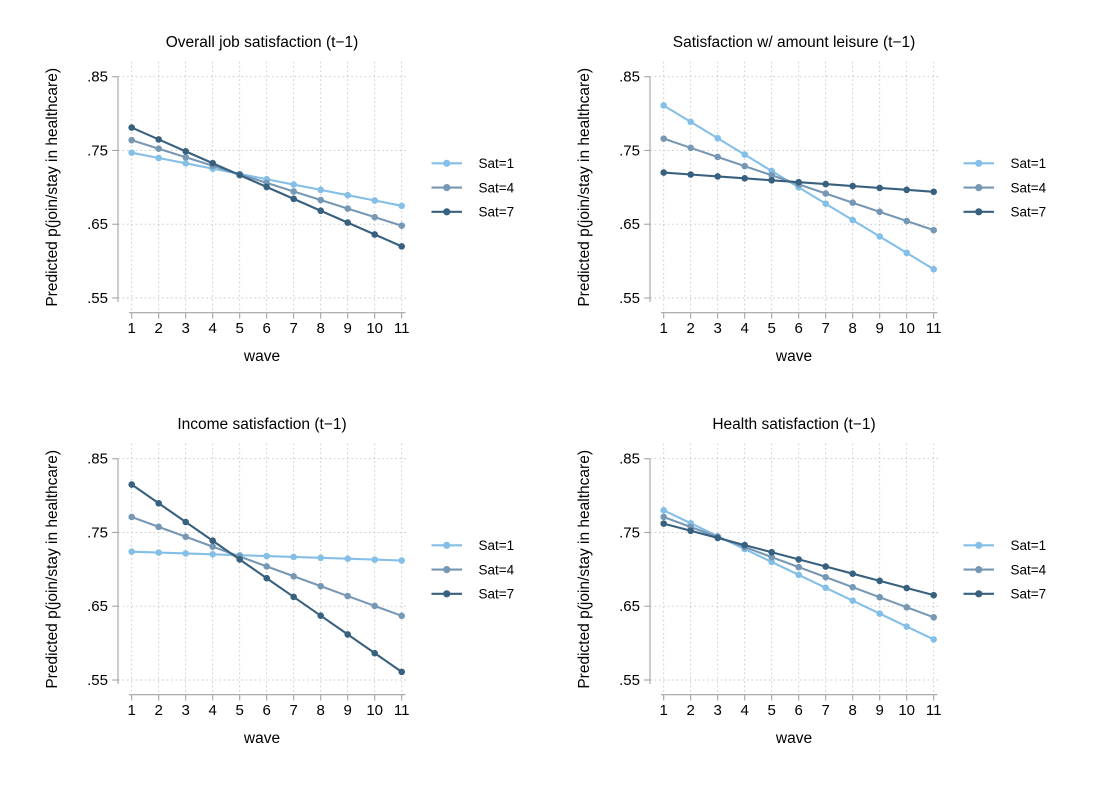 The width and height of the screenshot is (1100, 800). Describe the element at coordinates (635, 570) in the screenshot. I see `y-axis: .85 .75 .65 .55` at that location.